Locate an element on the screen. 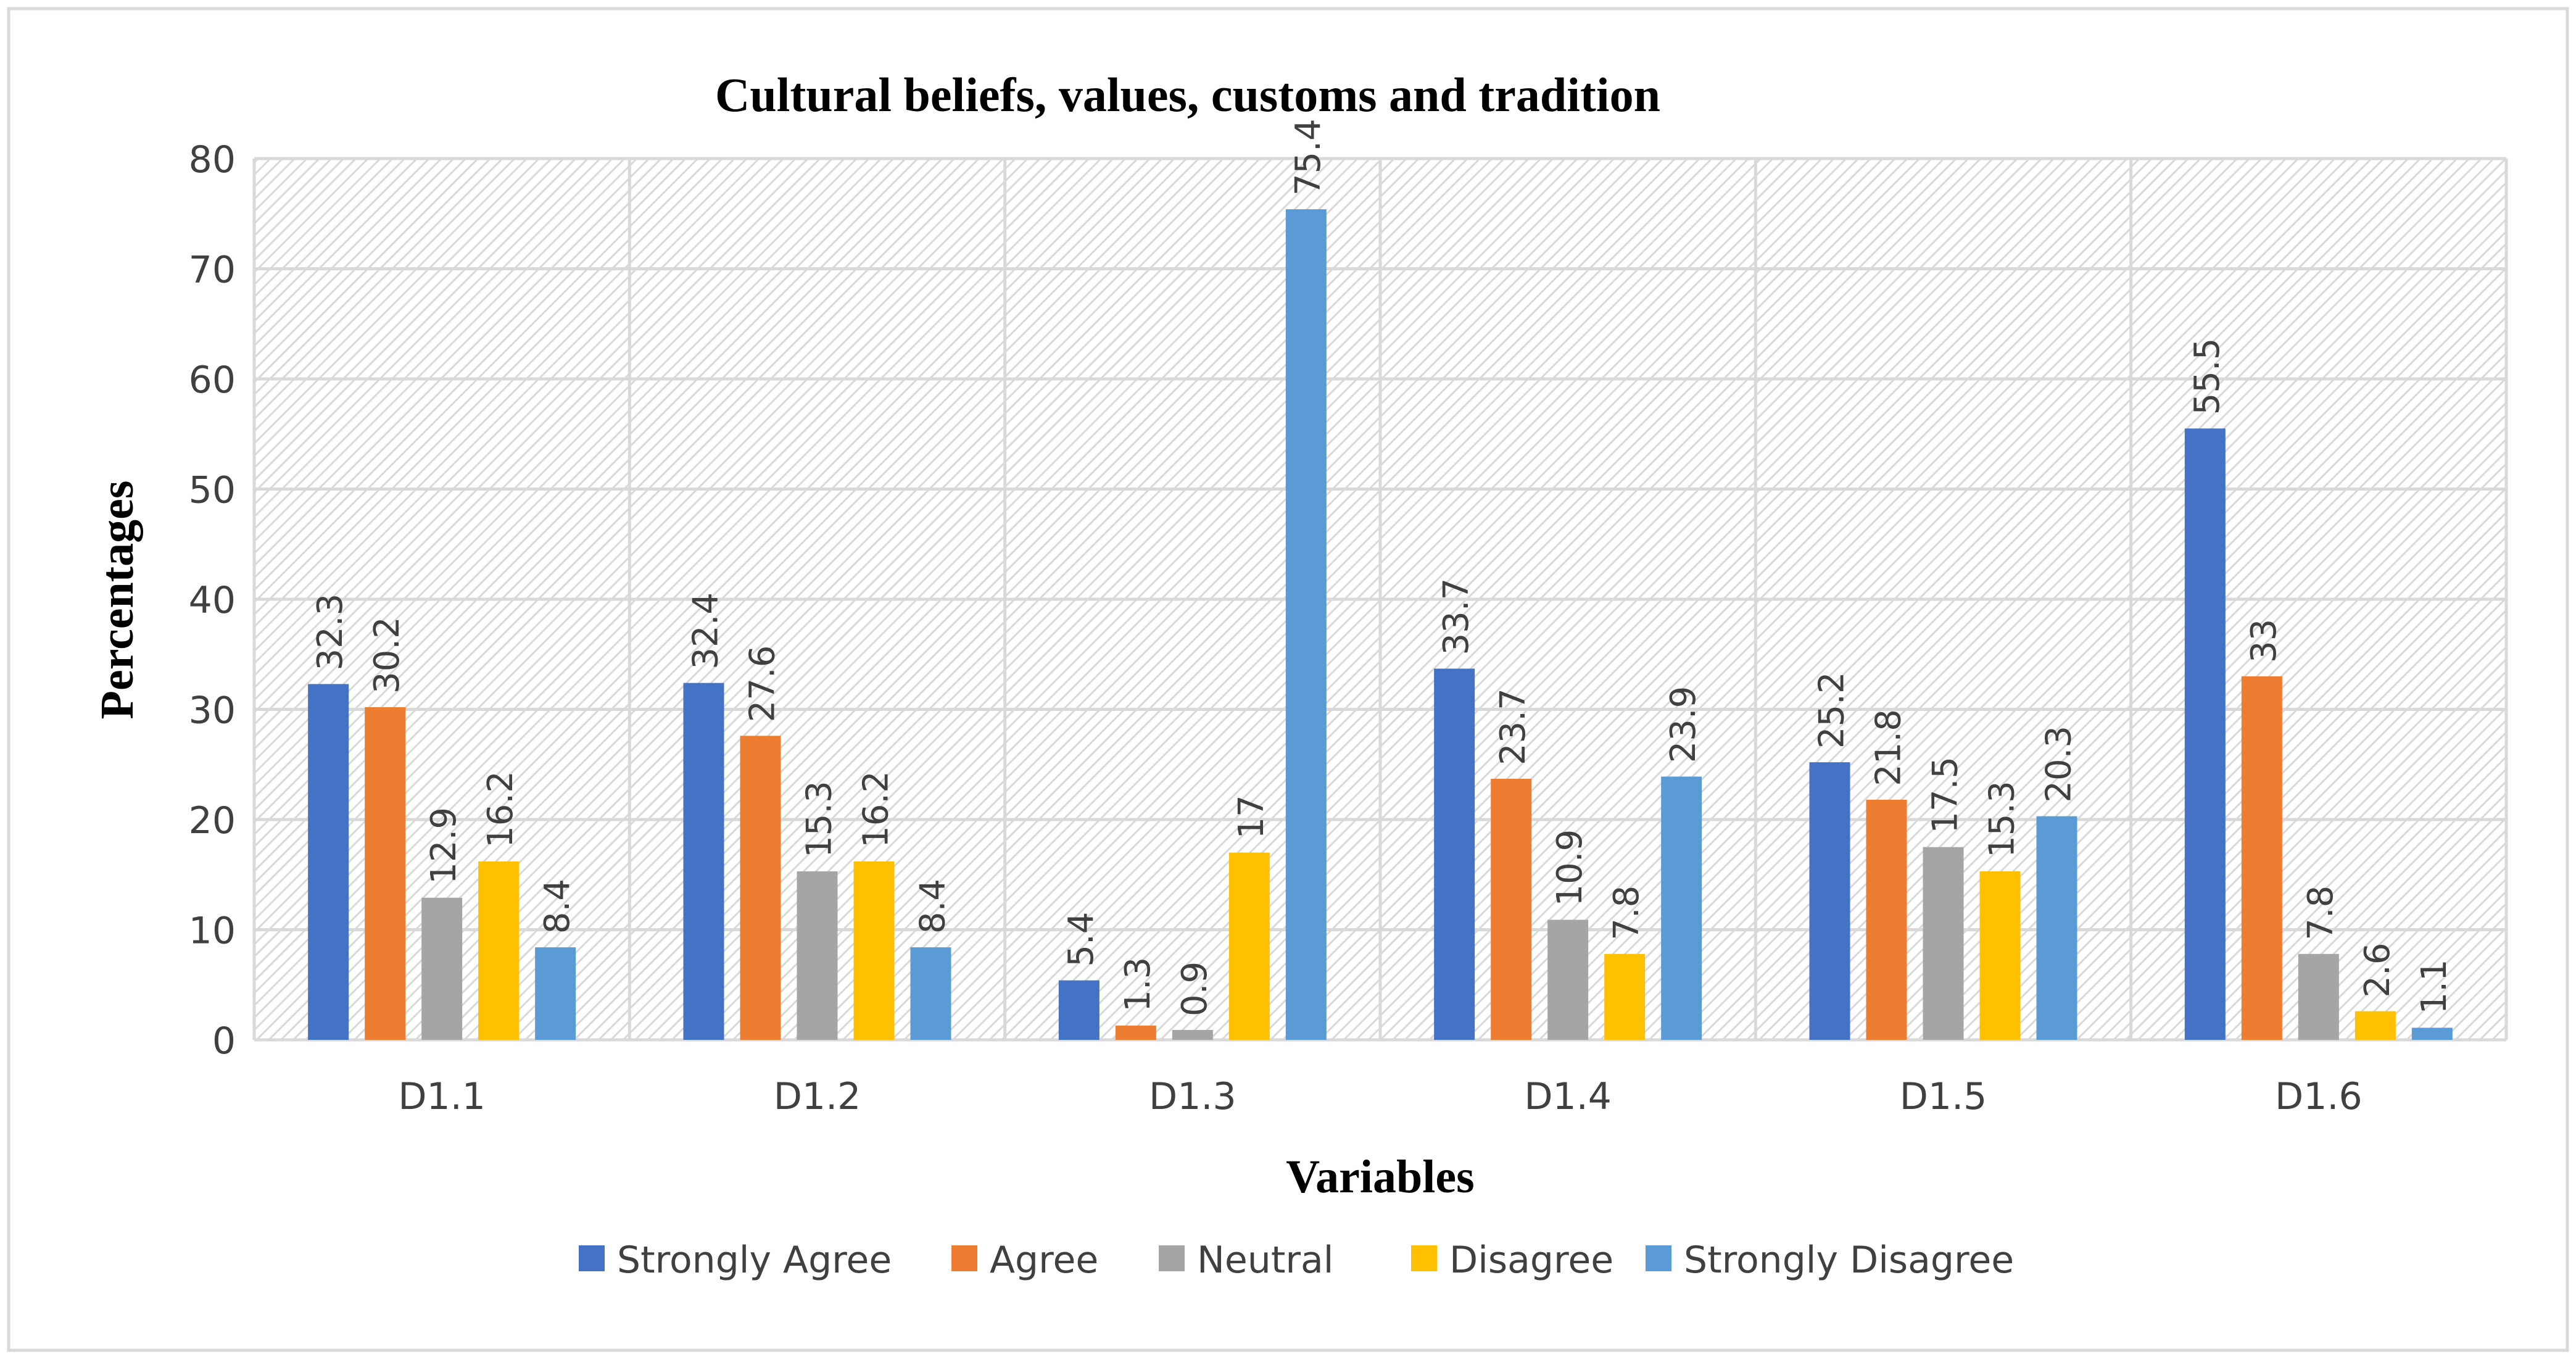 The image size is (2576, 1362). data-label: 5.4 is located at coordinates (1081, 939).